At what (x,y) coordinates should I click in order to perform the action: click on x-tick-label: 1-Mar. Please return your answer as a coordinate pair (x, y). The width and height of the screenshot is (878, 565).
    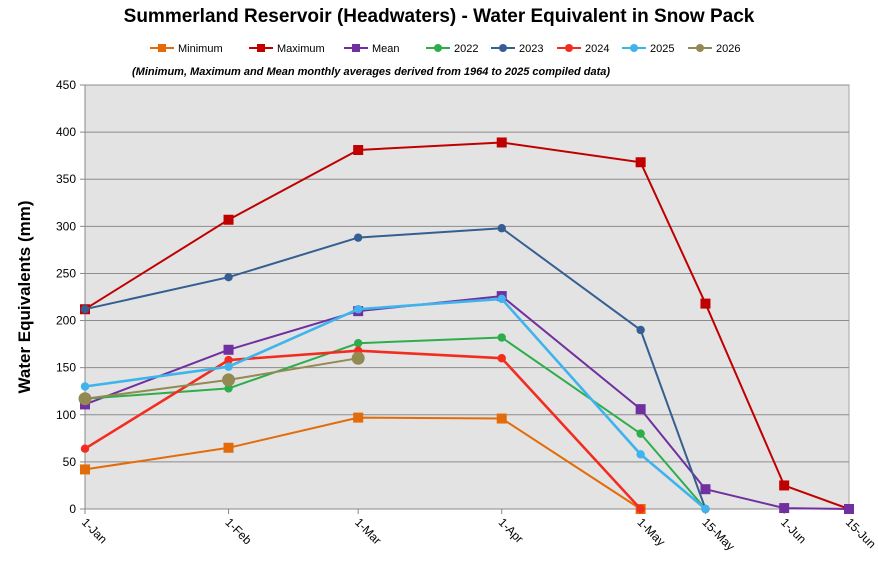
    Looking at the image, I should click on (368, 531).